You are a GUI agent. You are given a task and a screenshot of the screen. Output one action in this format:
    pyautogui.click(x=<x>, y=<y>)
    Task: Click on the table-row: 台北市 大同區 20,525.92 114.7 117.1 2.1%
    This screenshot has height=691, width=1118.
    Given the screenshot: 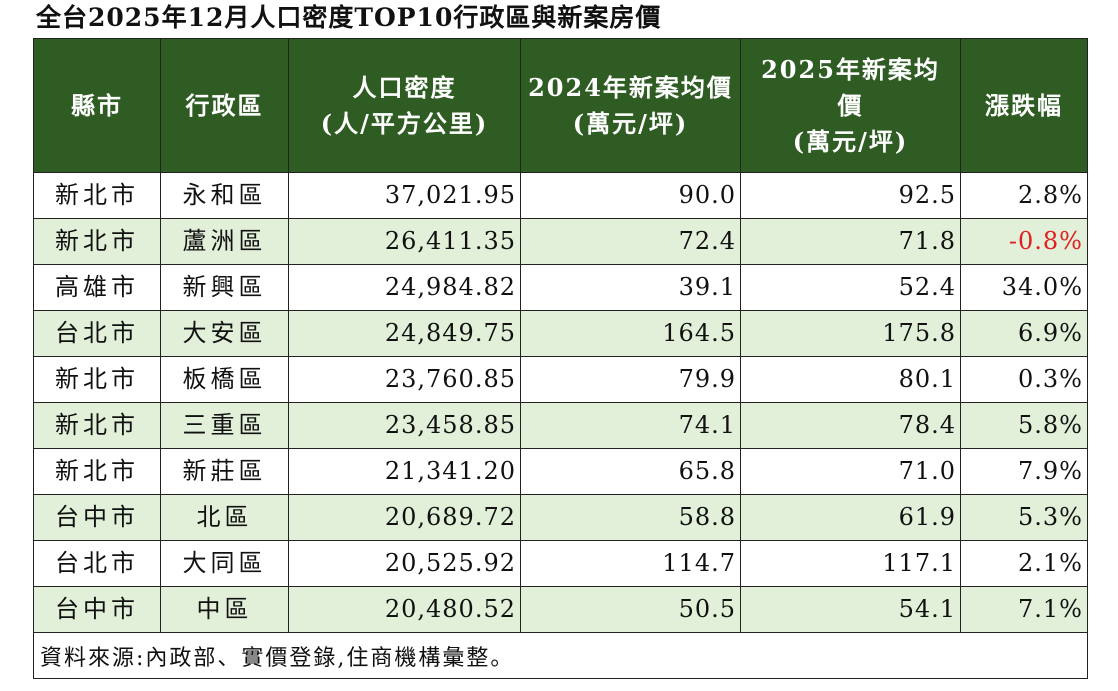 What is the action you would take?
    pyautogui.click(x=560, y=563)
    